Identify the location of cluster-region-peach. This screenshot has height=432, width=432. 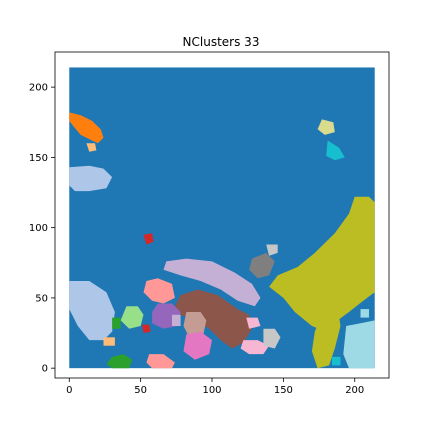
(109, 341).